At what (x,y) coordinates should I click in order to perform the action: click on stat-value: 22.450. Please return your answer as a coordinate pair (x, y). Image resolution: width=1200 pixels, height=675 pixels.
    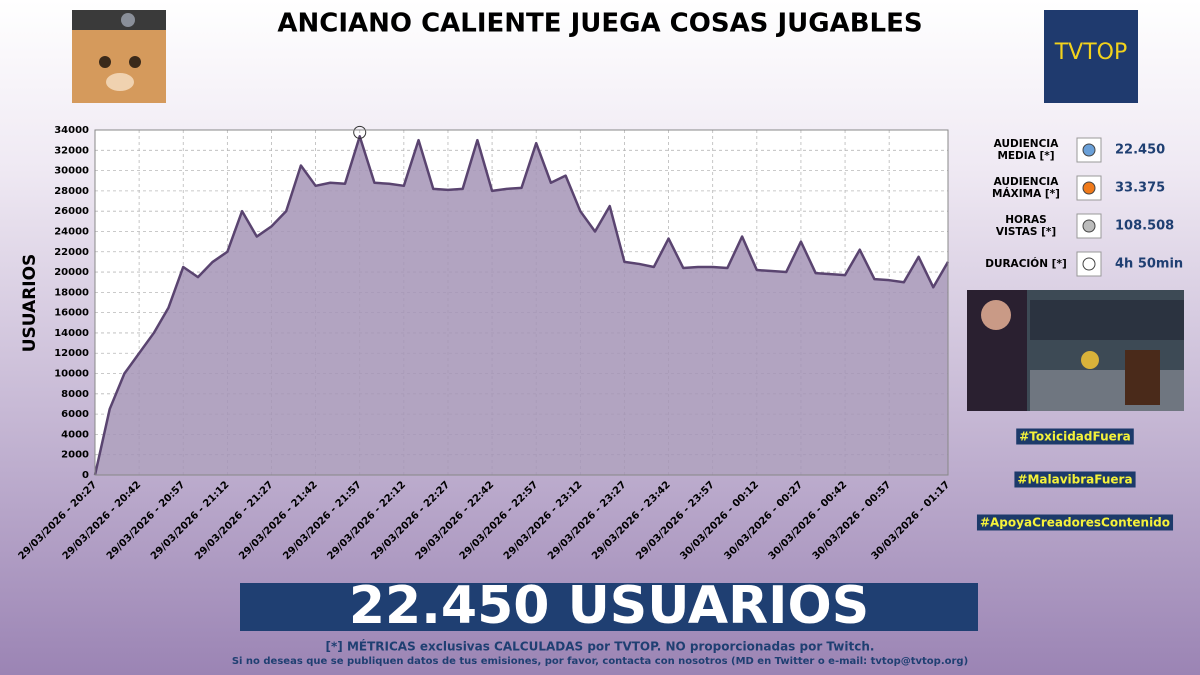
    Looking at the image, I should click on (1140, 150).